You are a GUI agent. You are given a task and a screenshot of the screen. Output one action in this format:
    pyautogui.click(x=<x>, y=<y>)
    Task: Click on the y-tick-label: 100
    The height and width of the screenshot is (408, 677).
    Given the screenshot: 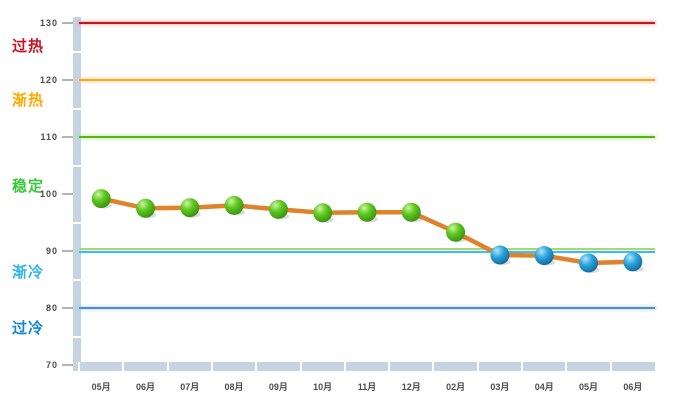 What is the action you would take?
    pyautogui.click(x=48, y=194)
    